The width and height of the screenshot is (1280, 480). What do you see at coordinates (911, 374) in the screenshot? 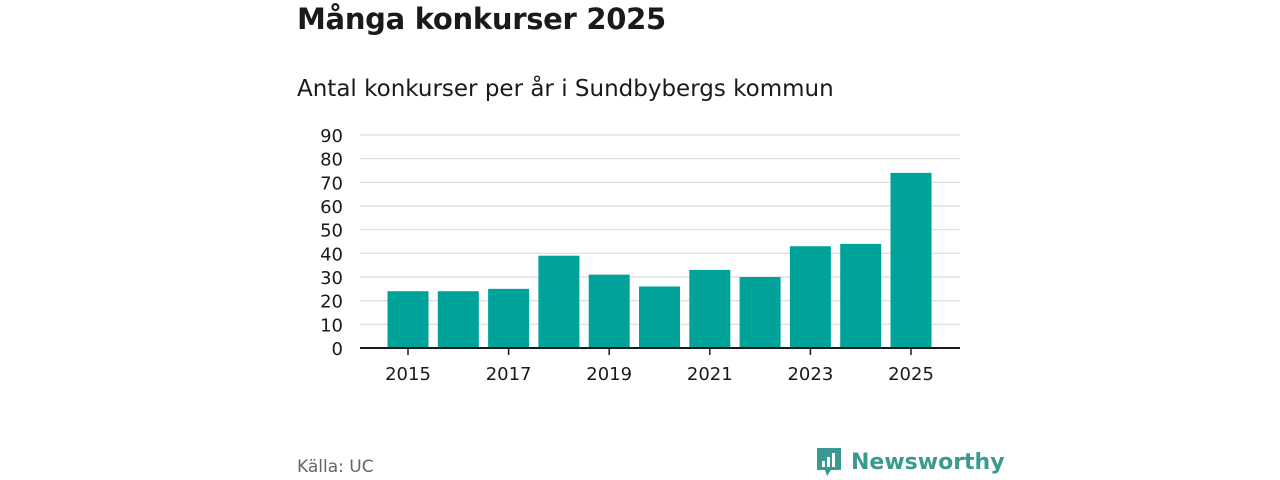
I see `x-tick-label: 2025` at bounding box center [911, 374].